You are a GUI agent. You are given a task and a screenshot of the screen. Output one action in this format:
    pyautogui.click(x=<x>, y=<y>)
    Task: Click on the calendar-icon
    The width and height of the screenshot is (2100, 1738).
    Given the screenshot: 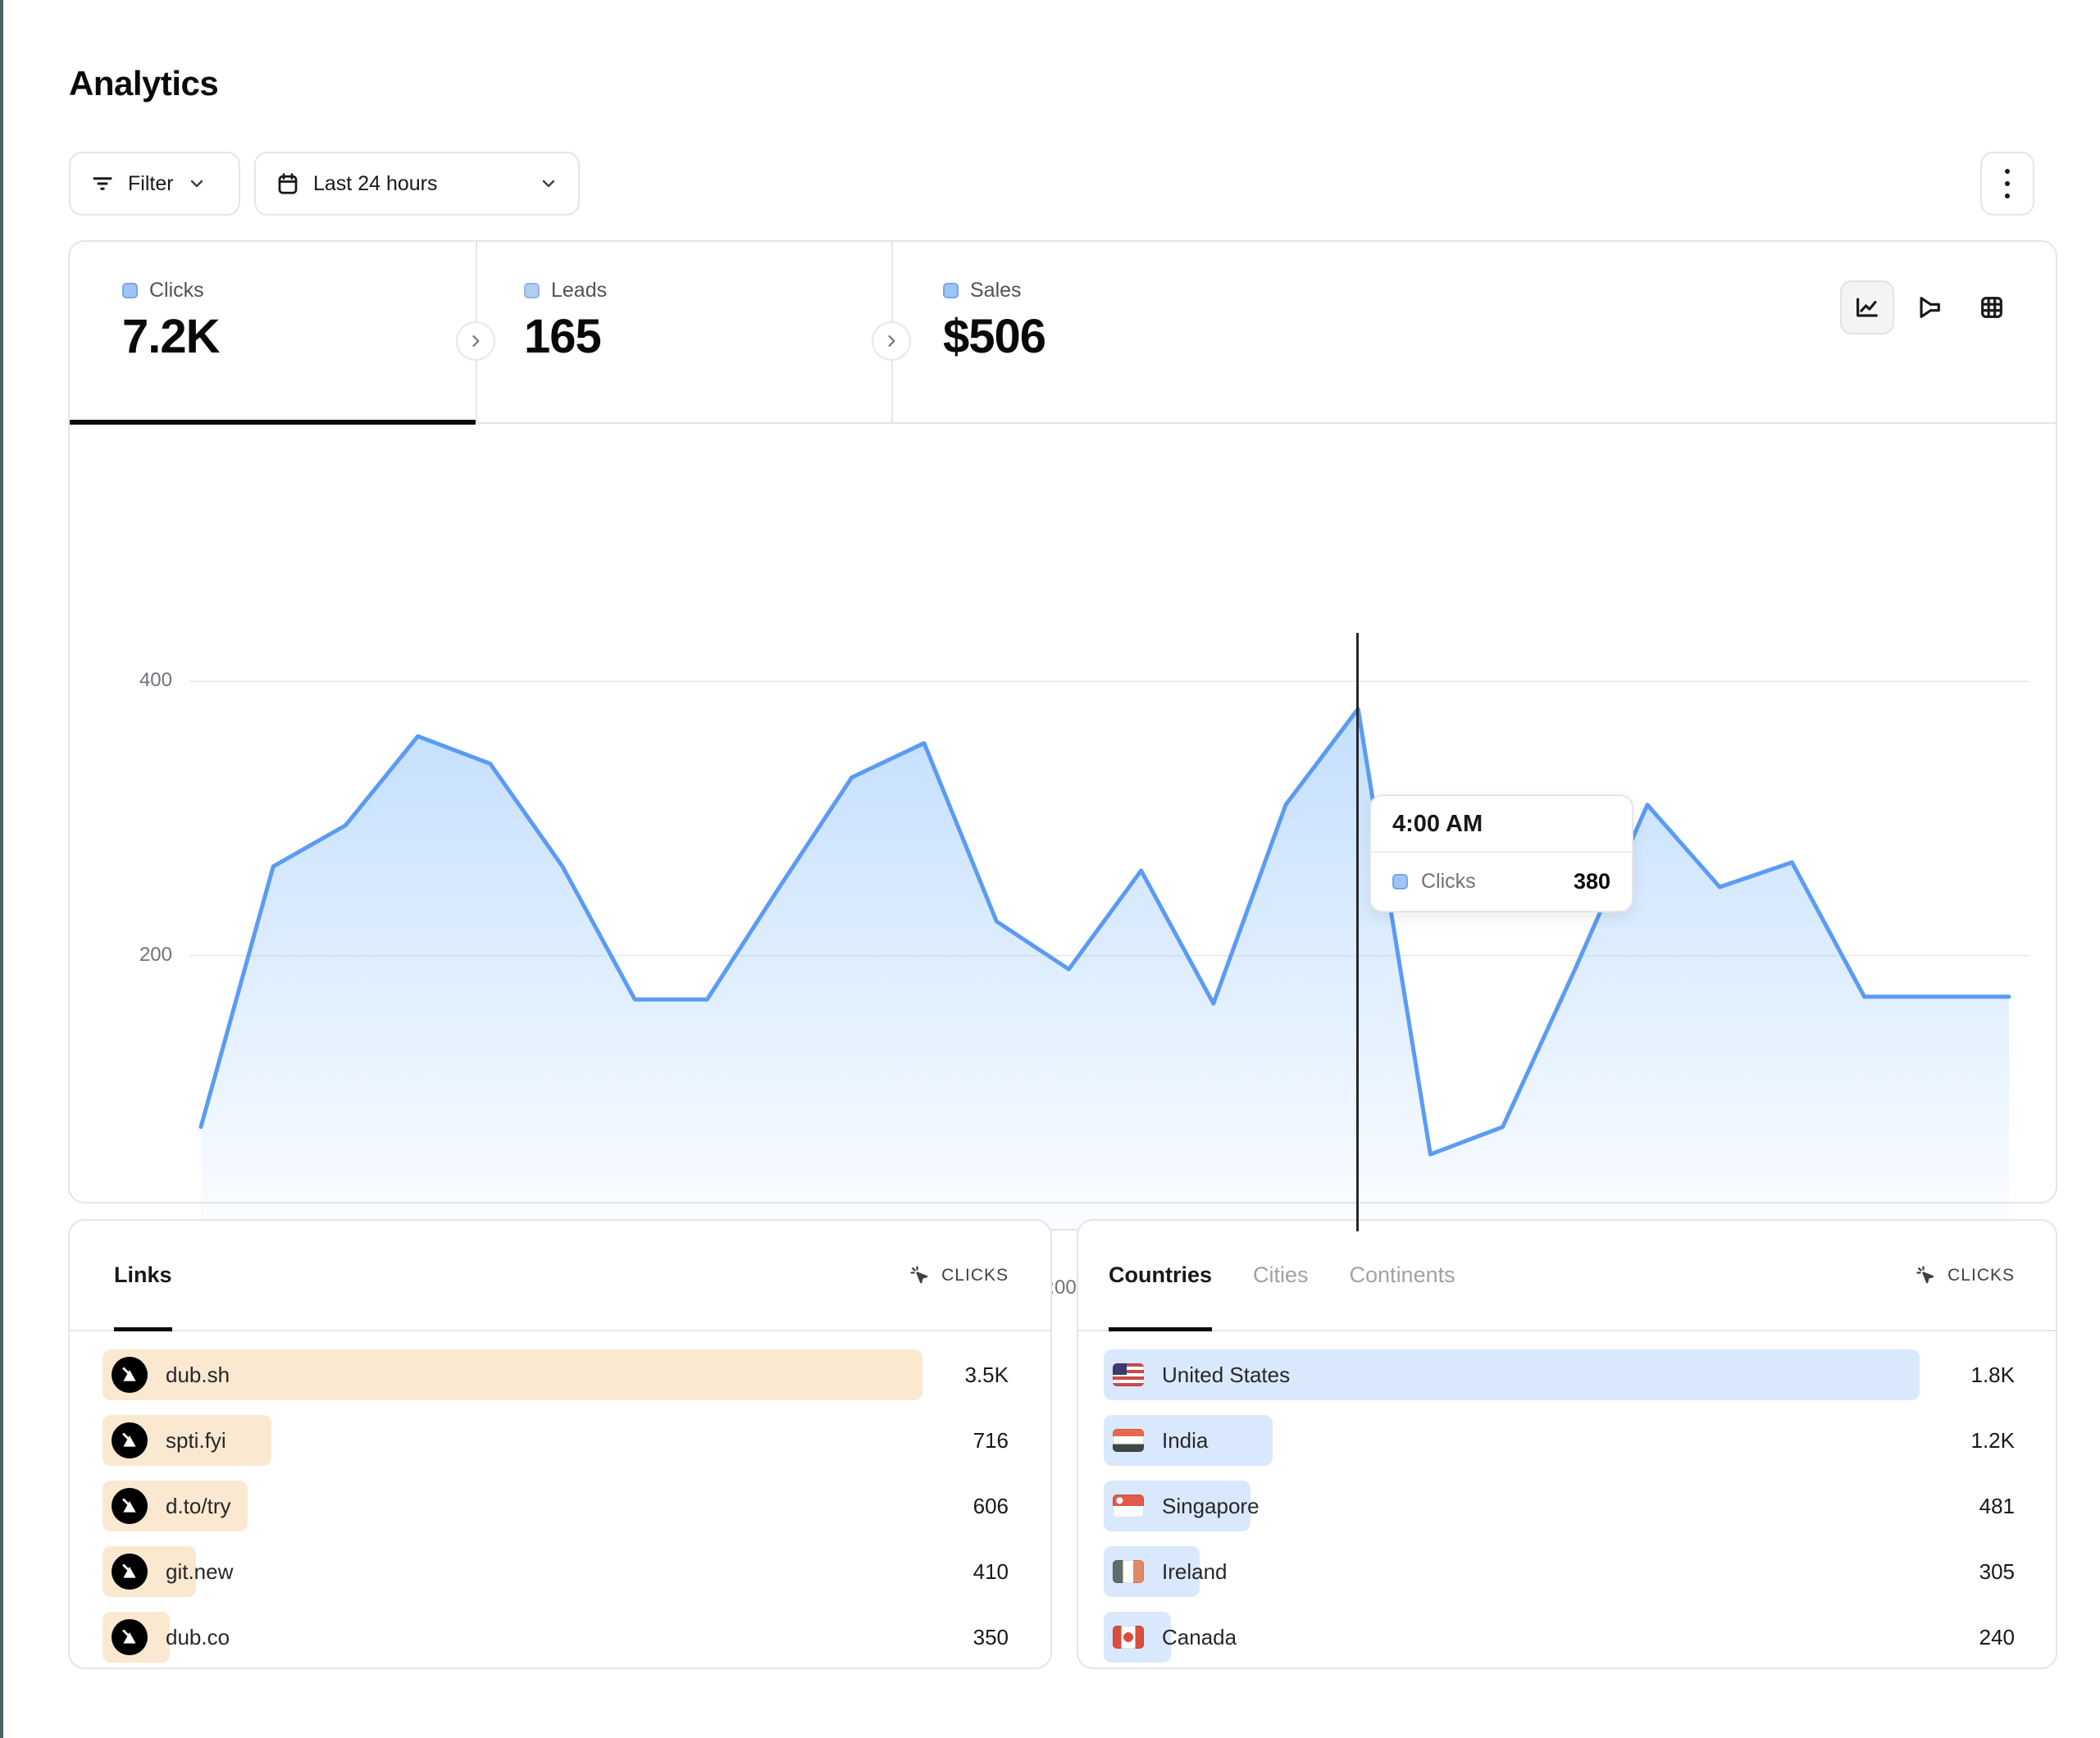 What is the action you would take?
    pyautogui.click(x=288, y=183)
    